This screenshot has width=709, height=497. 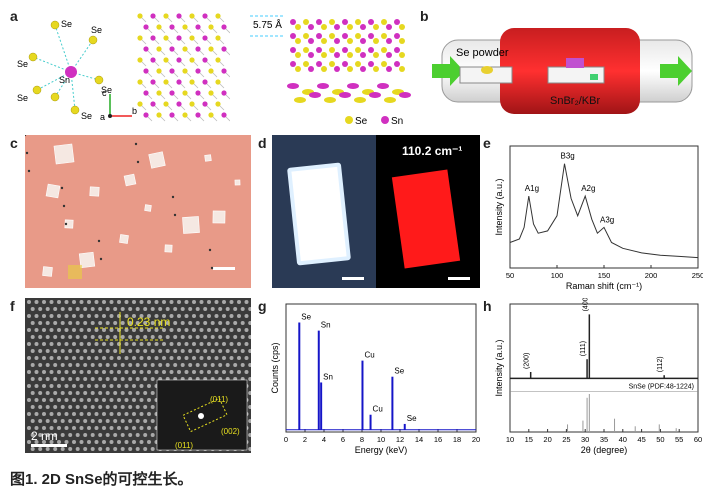 I want to click on x-tick-label: 16, so click(x=438, y=439).